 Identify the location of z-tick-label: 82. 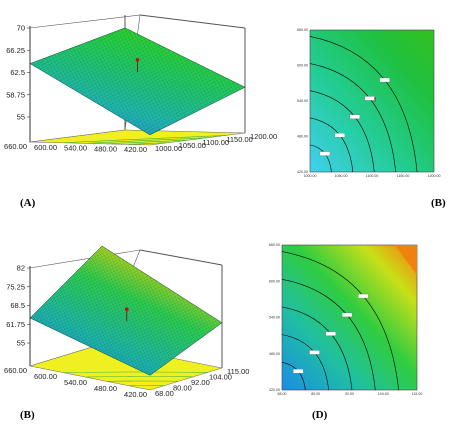
(21, 268).